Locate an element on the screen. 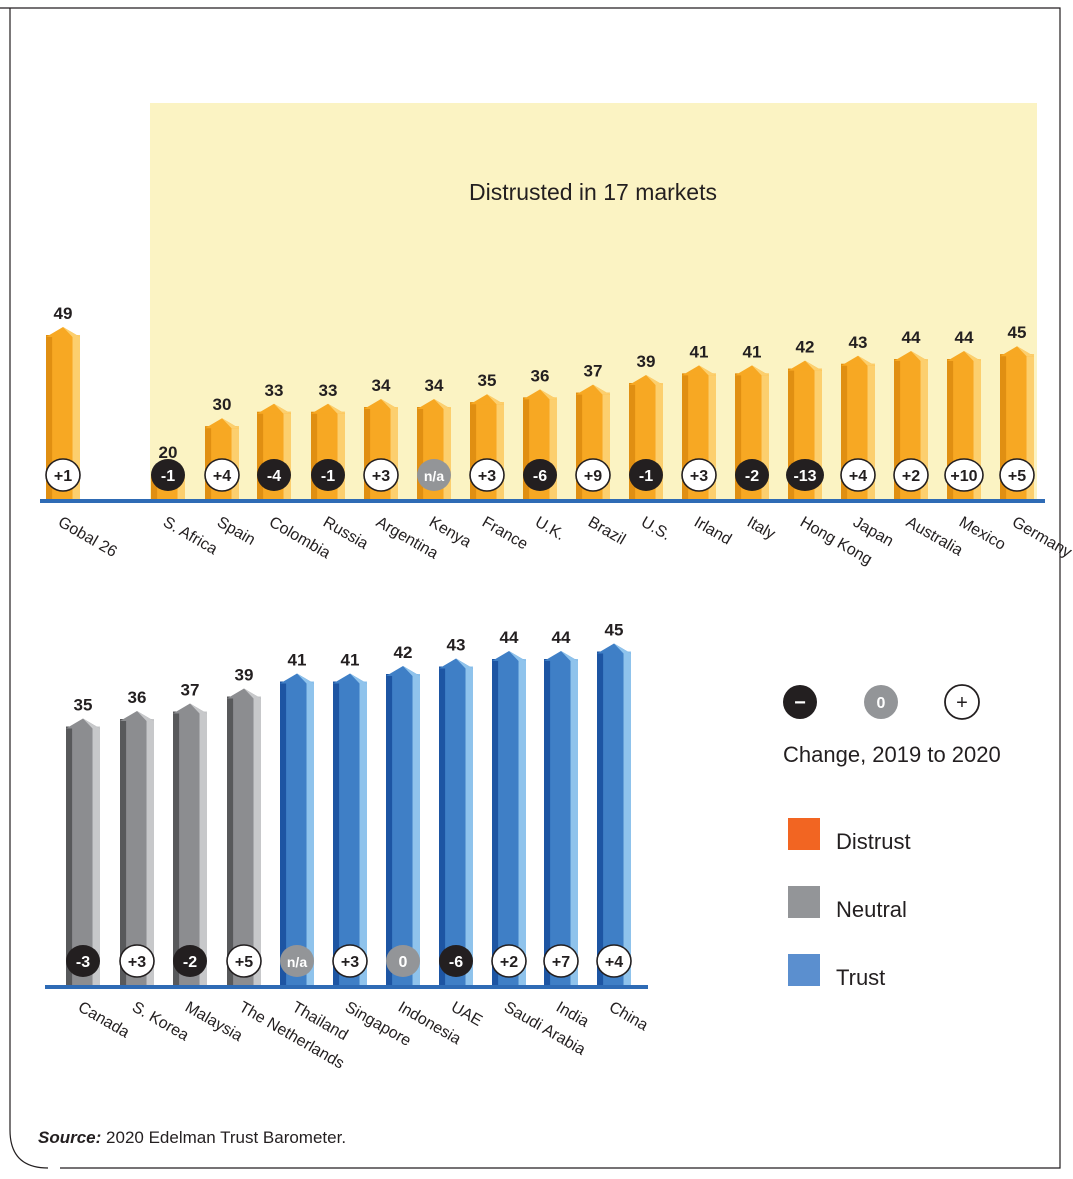 The width and height of the screenshot is (1073, 1179). change-badge-france is located at coordinates (487, 475).